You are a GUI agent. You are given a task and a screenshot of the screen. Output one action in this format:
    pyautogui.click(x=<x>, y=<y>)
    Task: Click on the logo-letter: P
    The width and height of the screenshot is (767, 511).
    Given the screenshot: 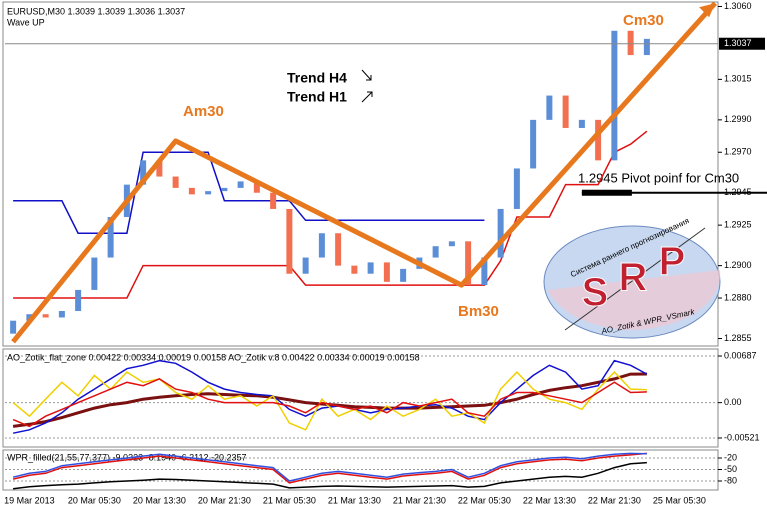 What is the action you would take?
    pyautogui.click(x=672, y=262)
    